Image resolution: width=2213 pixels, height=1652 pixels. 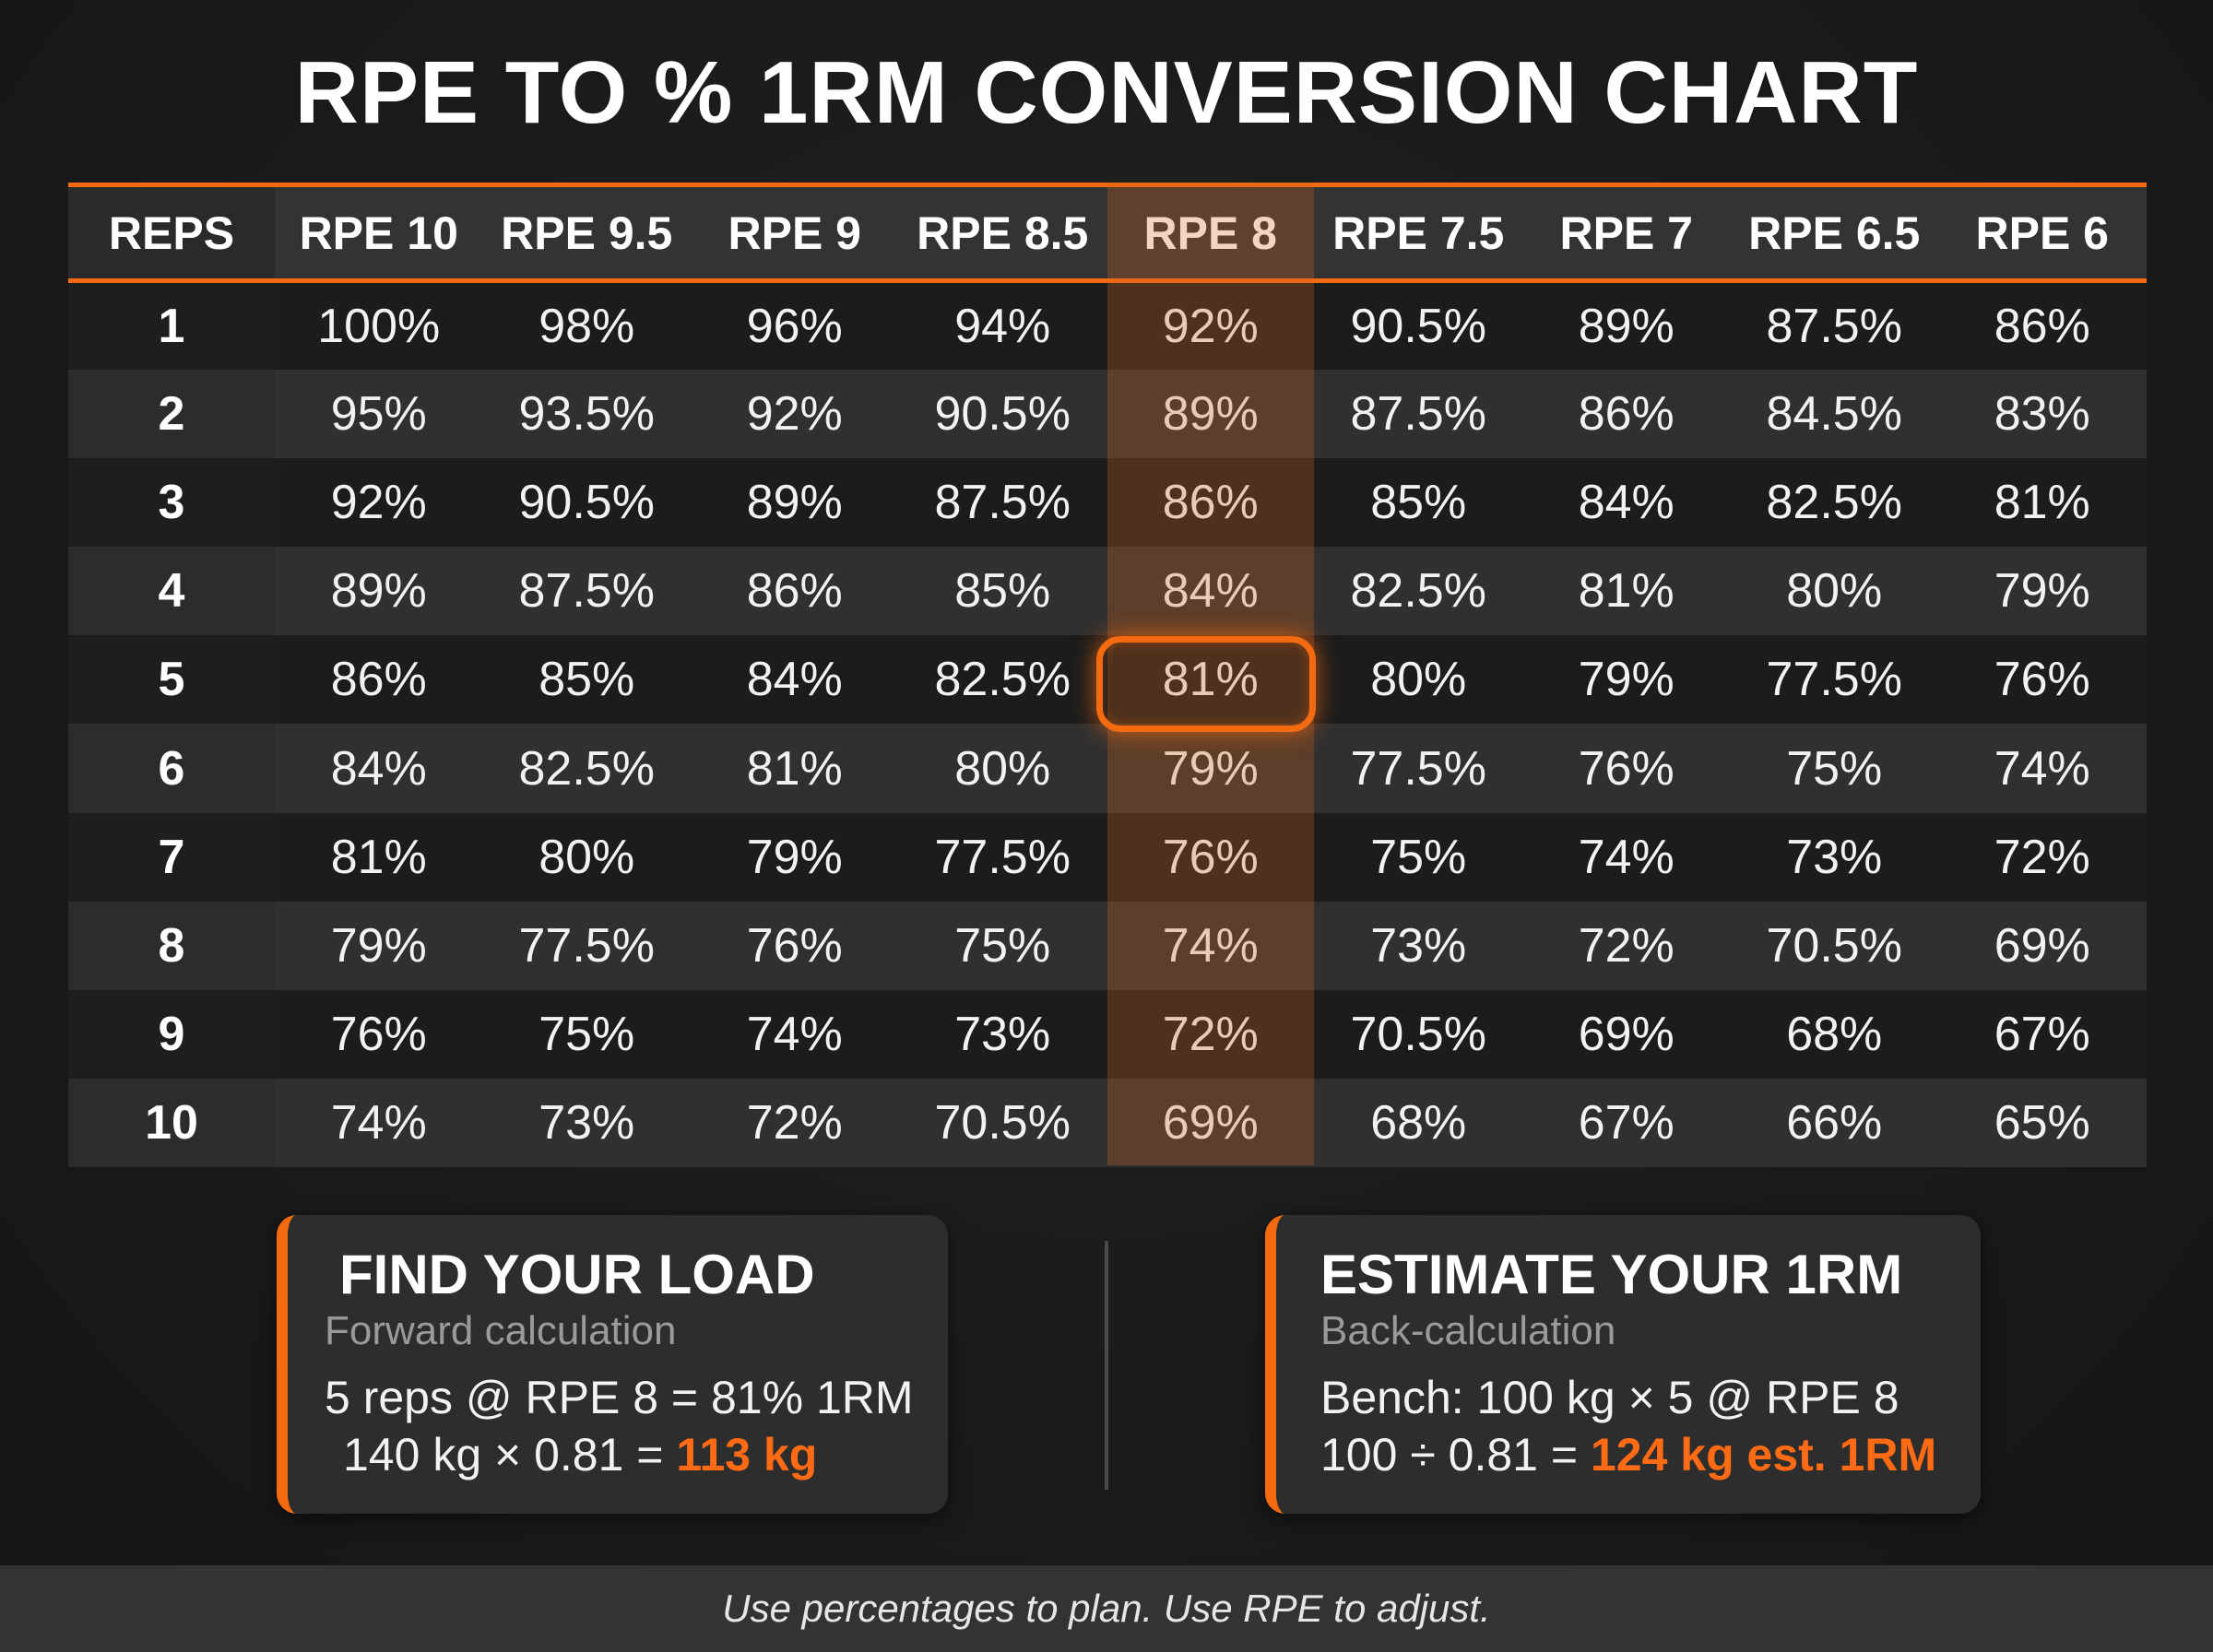 I want to click on table-row: 5 86% 85% 84% 82.5% 81% 80% 79% 77.5% 76%, so click(x=1107, y=680).